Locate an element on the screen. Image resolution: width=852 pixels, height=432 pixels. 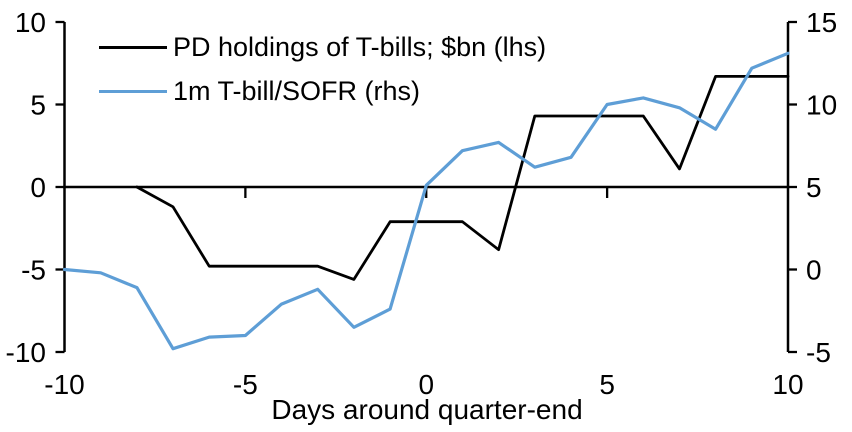
right-axis-tick-label: 10 is located at coordinates (821, 105).